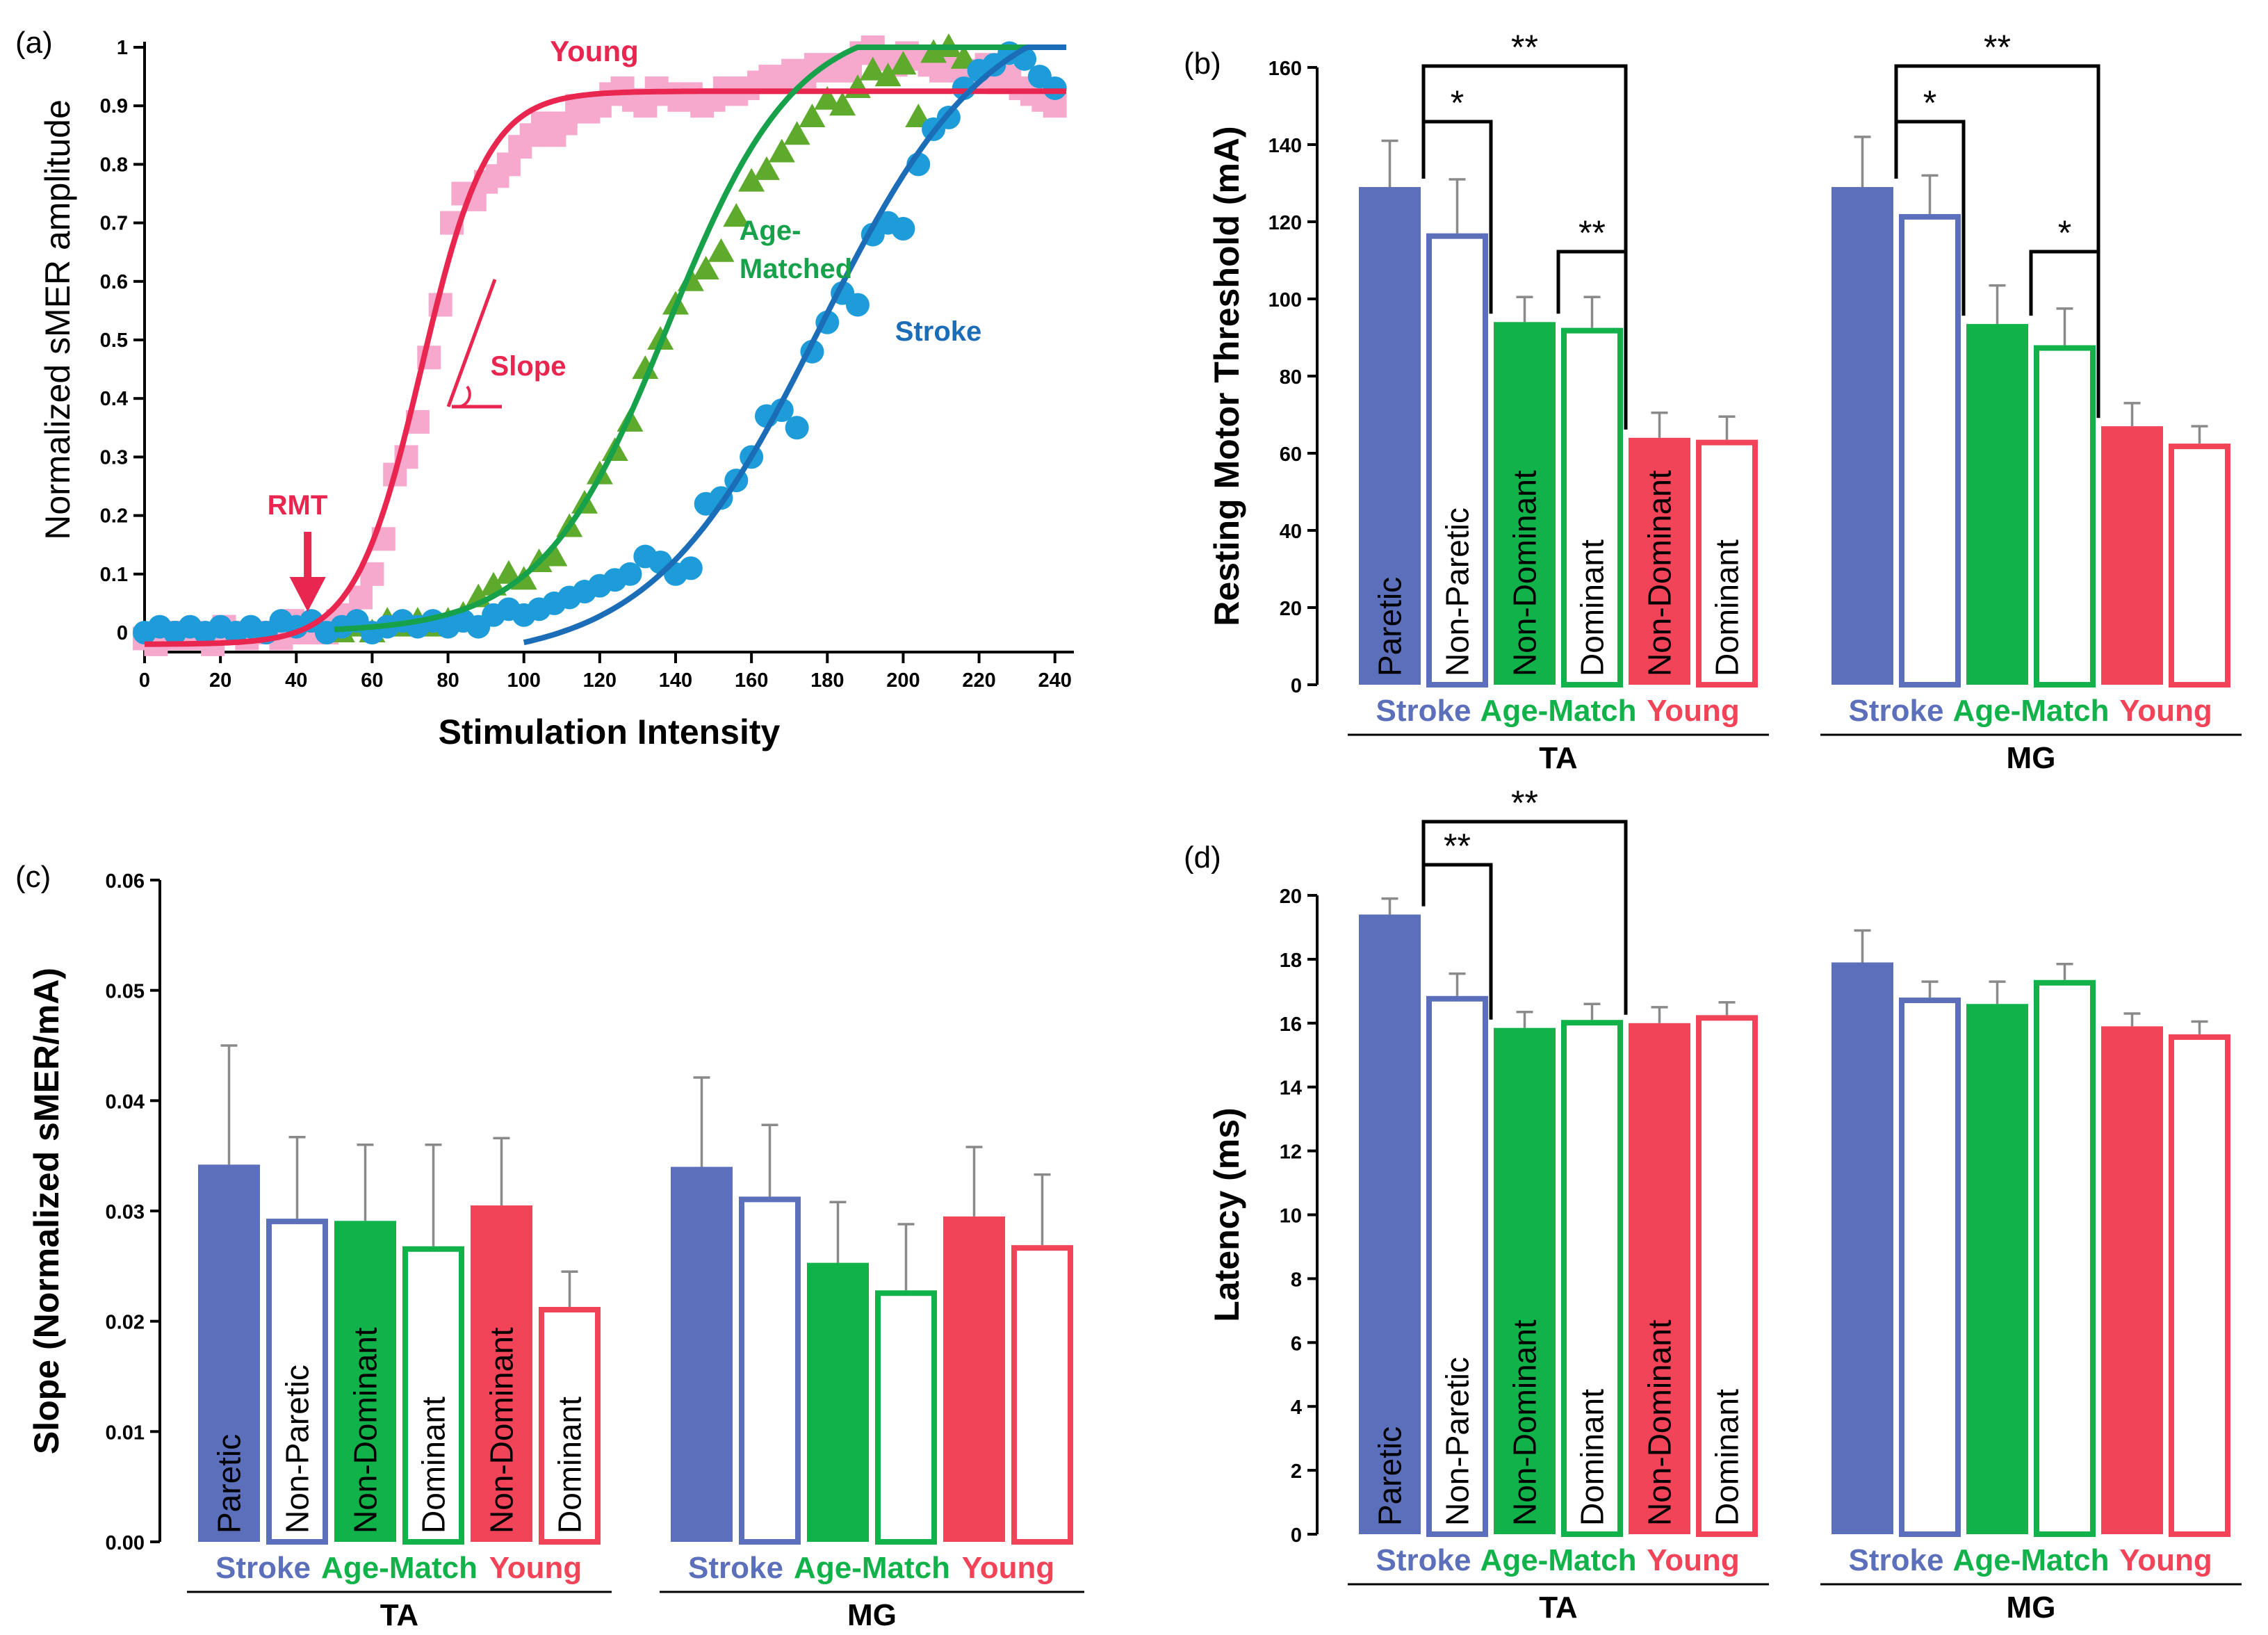  I want to click on y-axis-title: Latency (ms), so click(1226, 1214).